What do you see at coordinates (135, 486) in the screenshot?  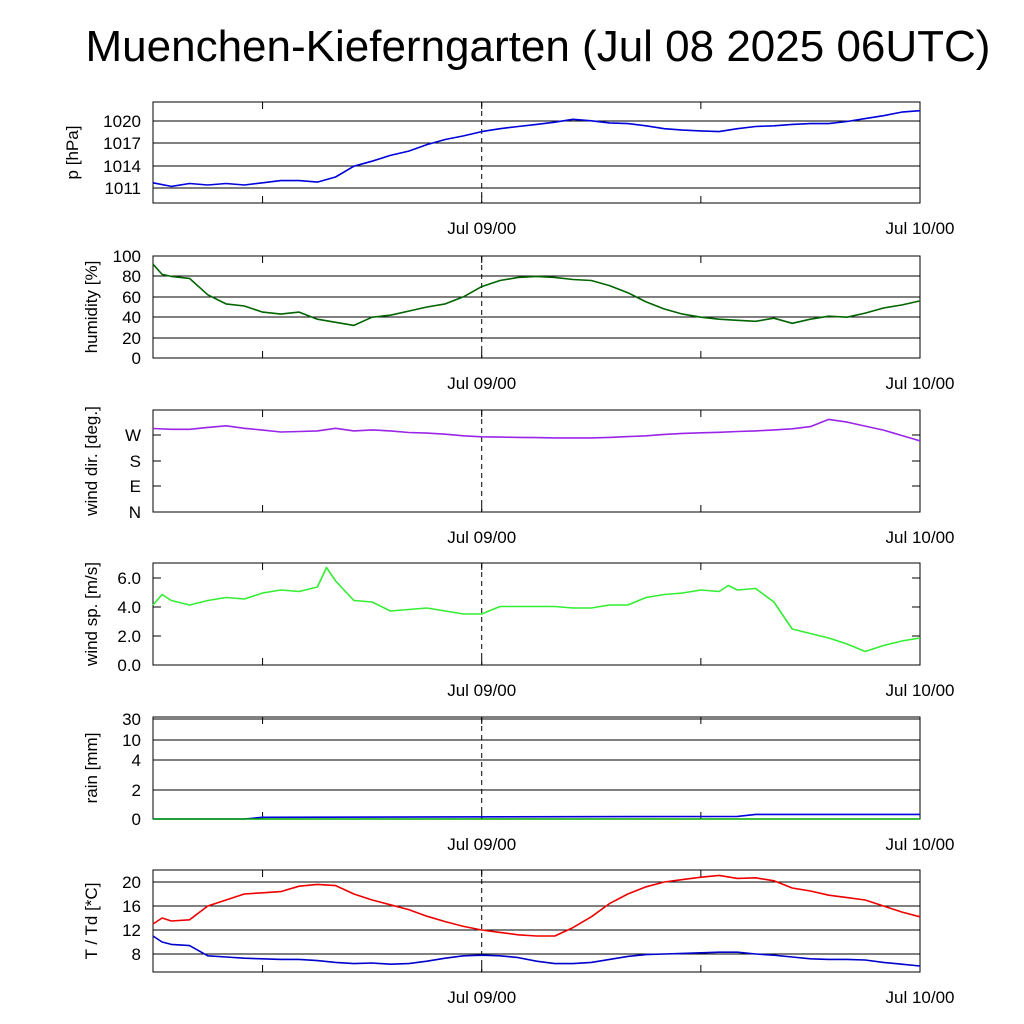 I see `wind-direction-ytick-label: E` at bounding box center [135, 486].